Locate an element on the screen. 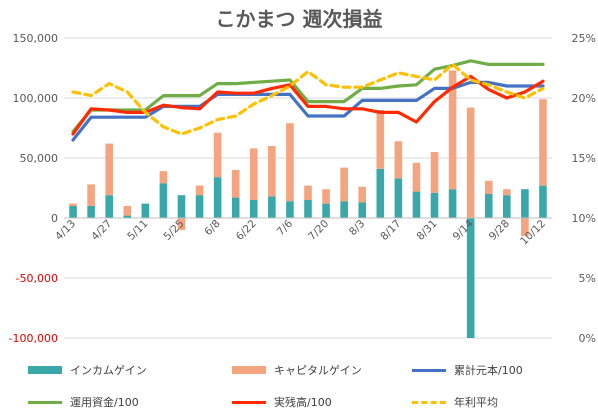  right-axis-ticks: 25% 20% 15% 10% 5% 0% is located at coordinates (584, 188).